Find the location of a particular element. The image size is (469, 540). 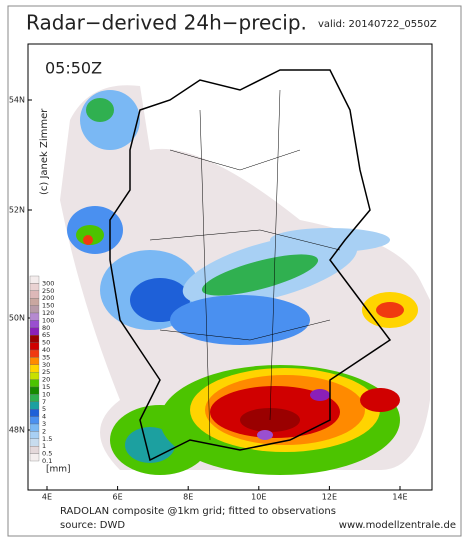

legend-label: 2 is located at coordinates (44, 431).